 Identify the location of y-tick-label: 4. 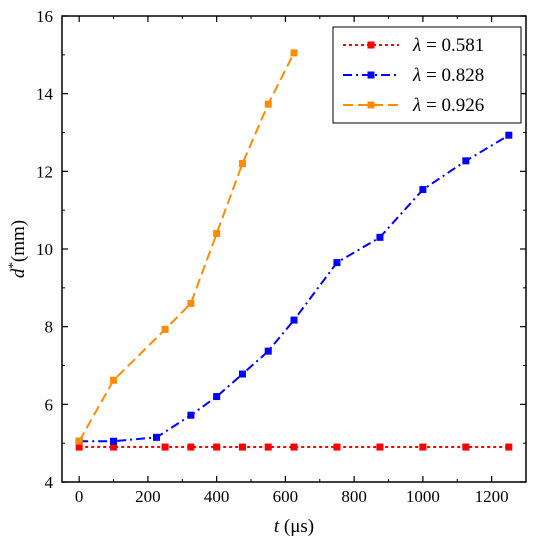
(49, 482).